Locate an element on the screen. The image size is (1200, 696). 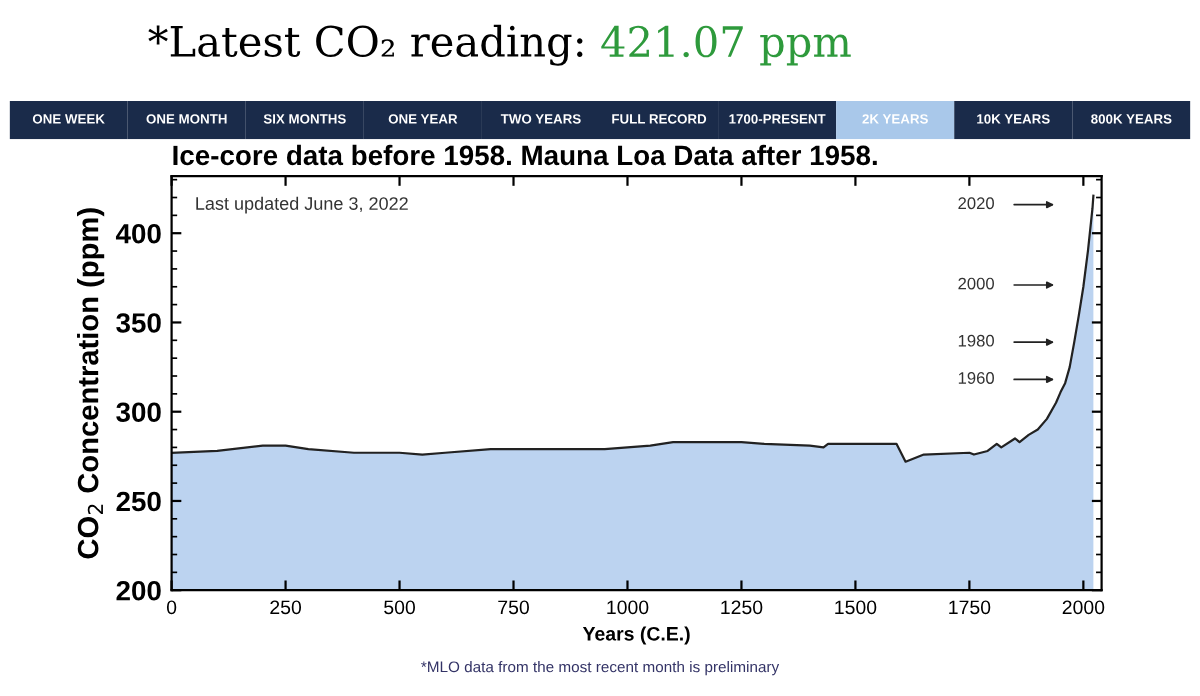
x-tick-label: 1250 is located at coordinates (742, 607).